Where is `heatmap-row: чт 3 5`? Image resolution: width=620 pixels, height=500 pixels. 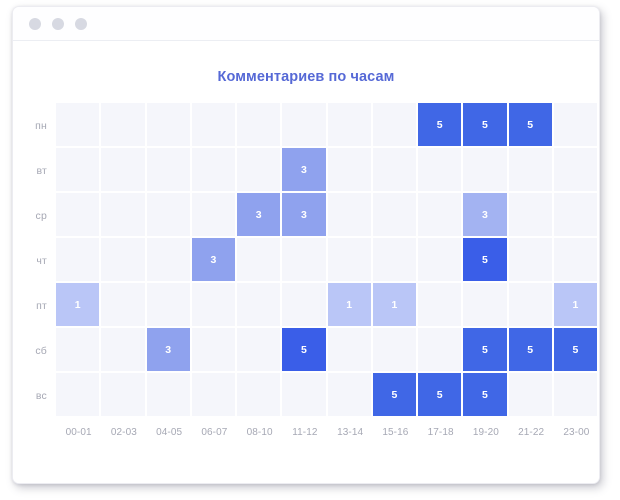 heatmap-row: чт 3 5 is located at coordinates (306, 260).